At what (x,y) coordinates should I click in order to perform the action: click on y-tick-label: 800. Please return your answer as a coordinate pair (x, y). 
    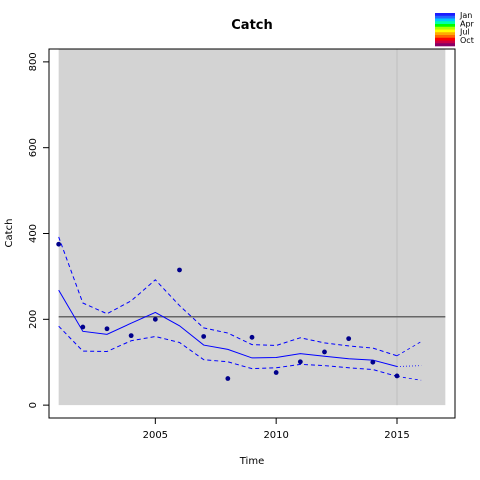
    Looking at the image, I should click on (33, 61).